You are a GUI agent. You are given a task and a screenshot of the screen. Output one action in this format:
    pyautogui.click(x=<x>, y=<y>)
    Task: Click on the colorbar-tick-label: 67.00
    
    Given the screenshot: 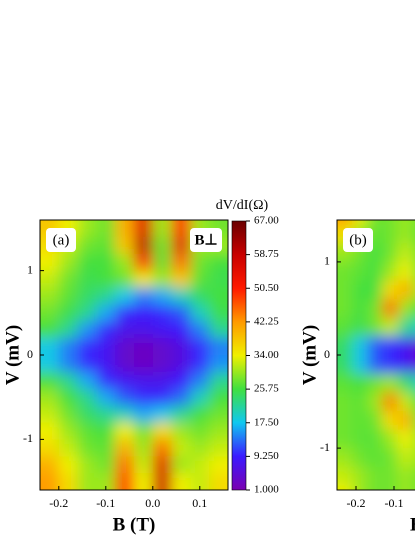 What is the action you would take?
    pyautogui.click(x=266, y=221)
    